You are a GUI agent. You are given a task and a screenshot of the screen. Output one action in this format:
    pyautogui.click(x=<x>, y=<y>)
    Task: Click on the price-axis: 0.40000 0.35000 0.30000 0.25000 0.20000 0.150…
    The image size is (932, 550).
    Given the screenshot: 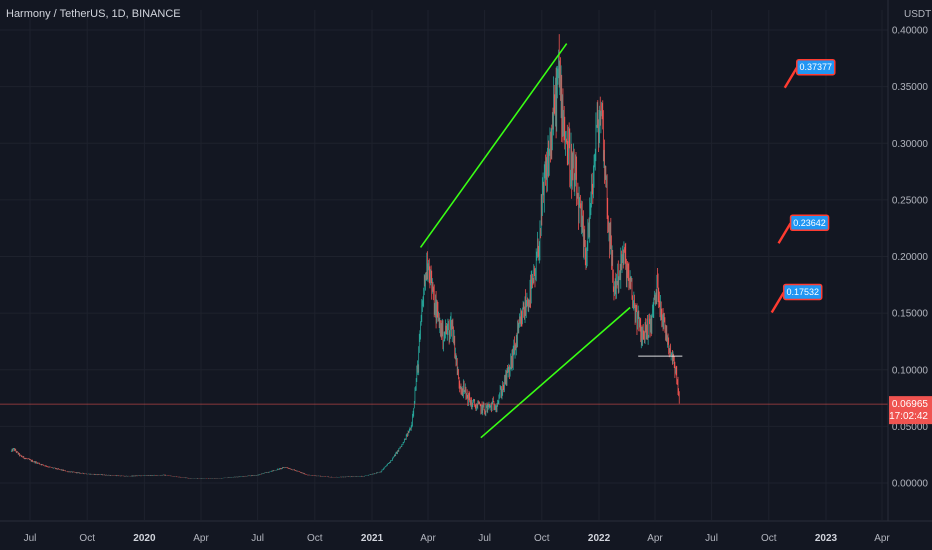 What is the action you would take?
    pyautogui.click(x=909, y=260)
    